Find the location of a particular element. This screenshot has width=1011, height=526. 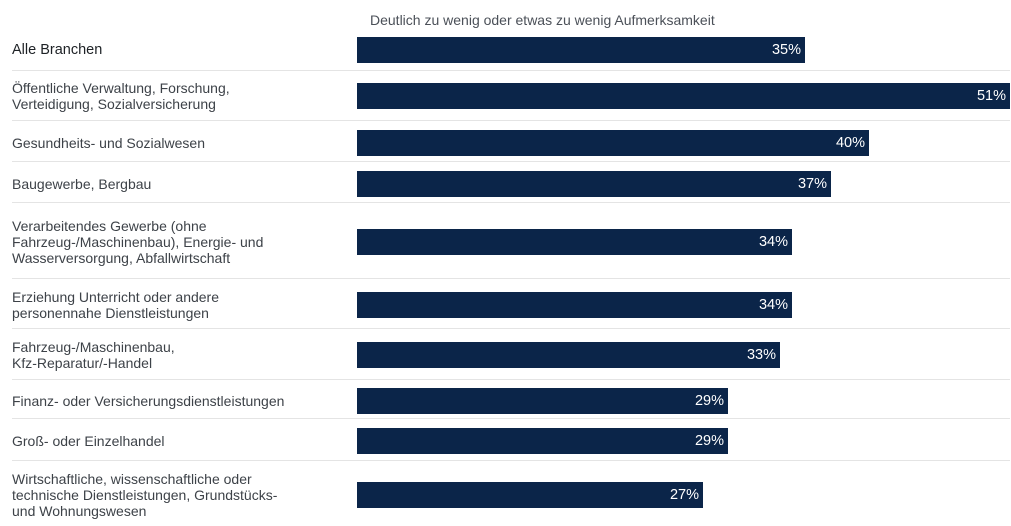

category-label-text: Groß- oder Einzelhandel is located at coordinates (88, 441).